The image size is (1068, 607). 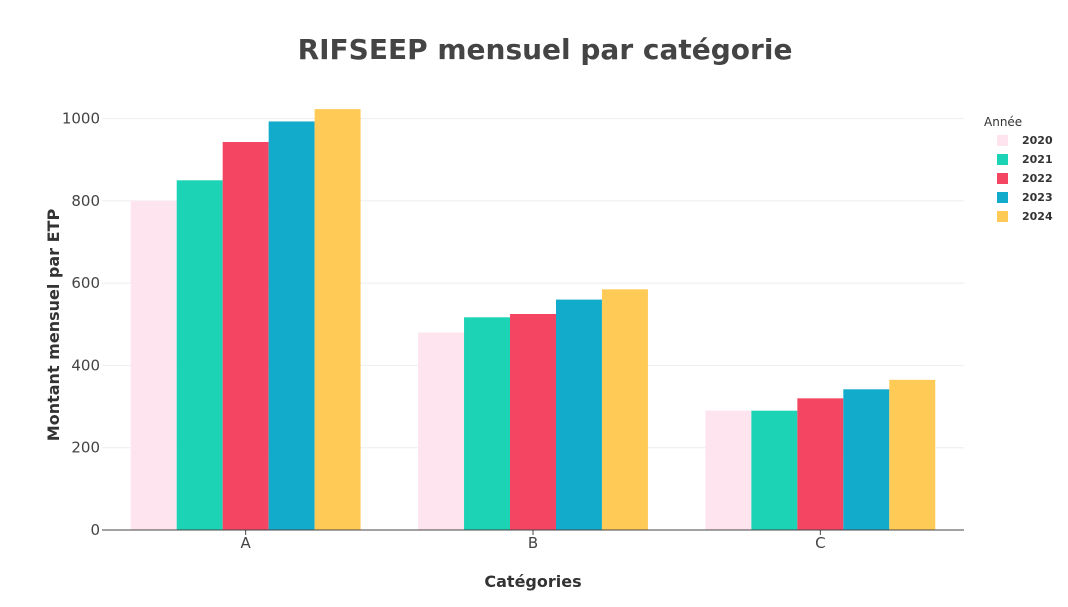 What do you see at coordinates (85, 448) in the screenshot?
I see `y-tick-label: 200` at bounding box center [85, 448].